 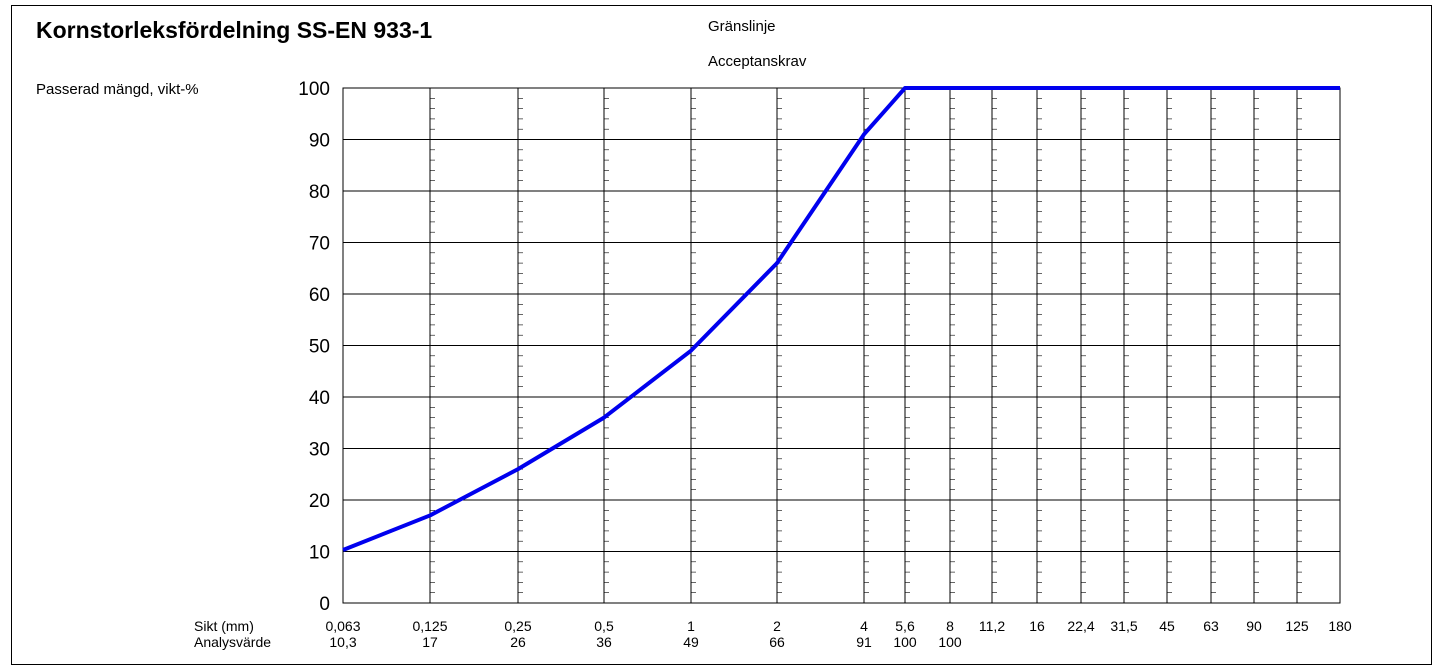 I want to click on x-tick-label-8: 8, so click(x=950, y=626).